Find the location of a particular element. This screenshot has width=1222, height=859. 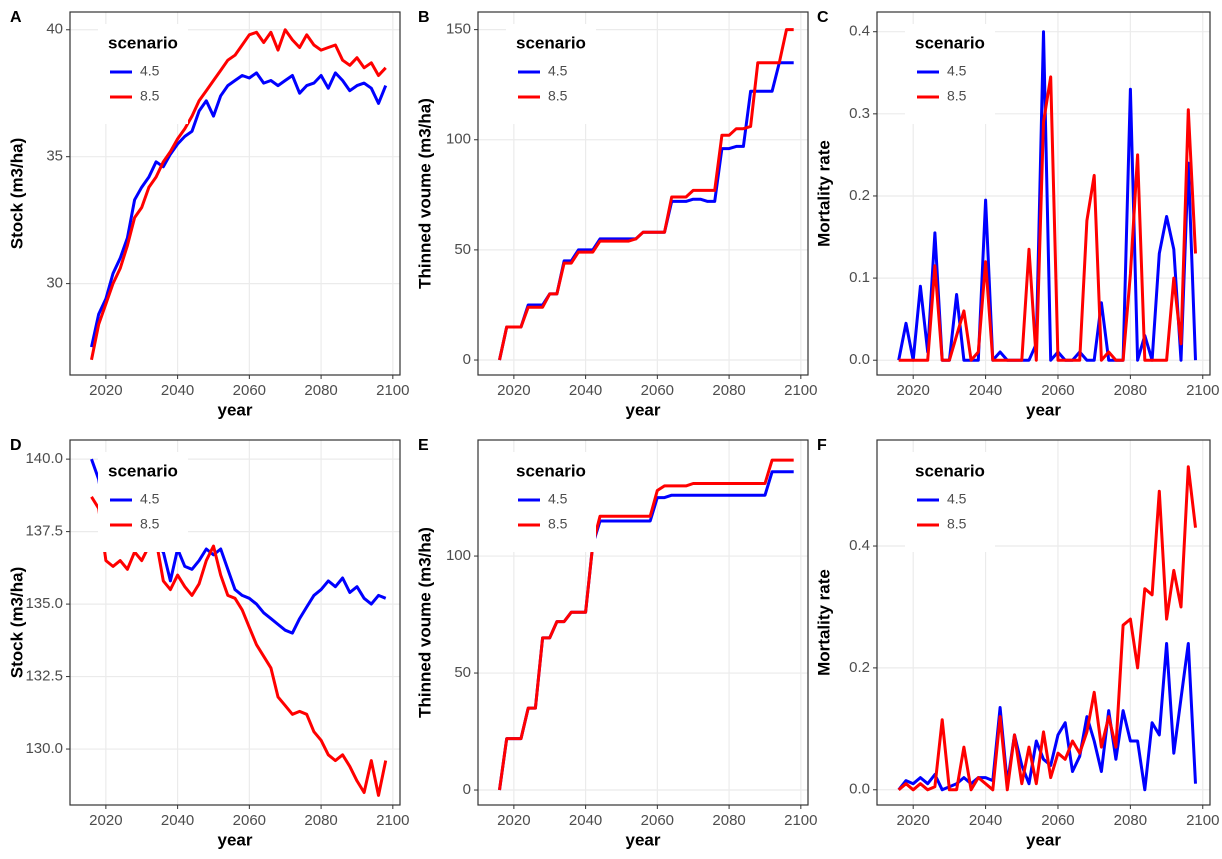

y-axis-label: Mortality rate is located at coordinates (823, 193).